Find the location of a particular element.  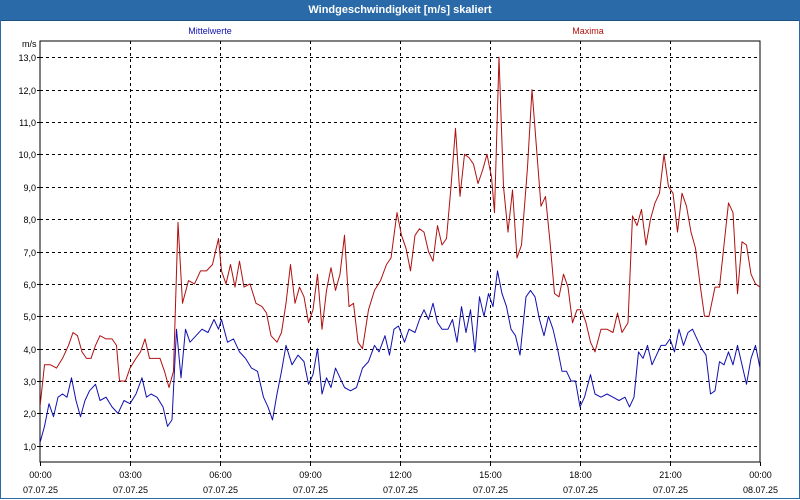

window-title: Windgeschwindigkeit [m/s] skaliert is located at coordinates (400, 10).